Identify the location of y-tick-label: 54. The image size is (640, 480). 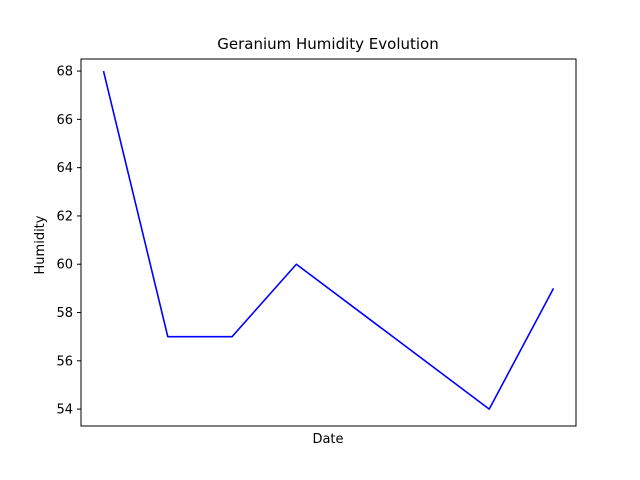
(64, 410).